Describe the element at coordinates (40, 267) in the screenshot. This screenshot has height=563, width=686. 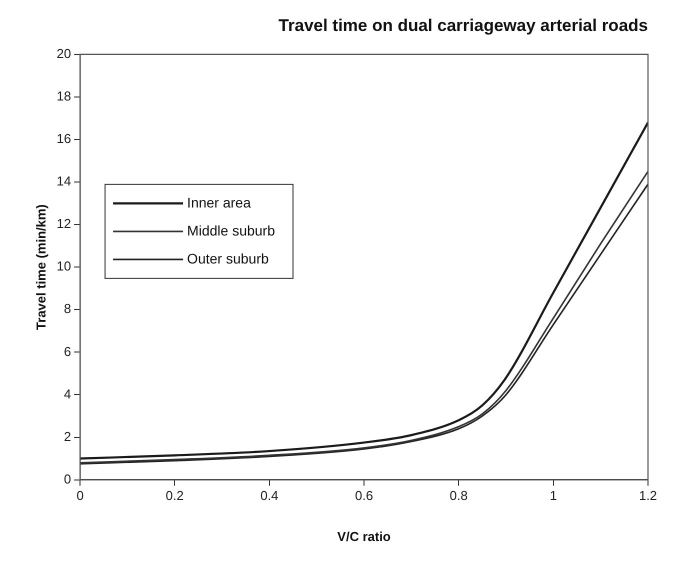
I see `y-axis-title: Travel time (min/km)` at that location.